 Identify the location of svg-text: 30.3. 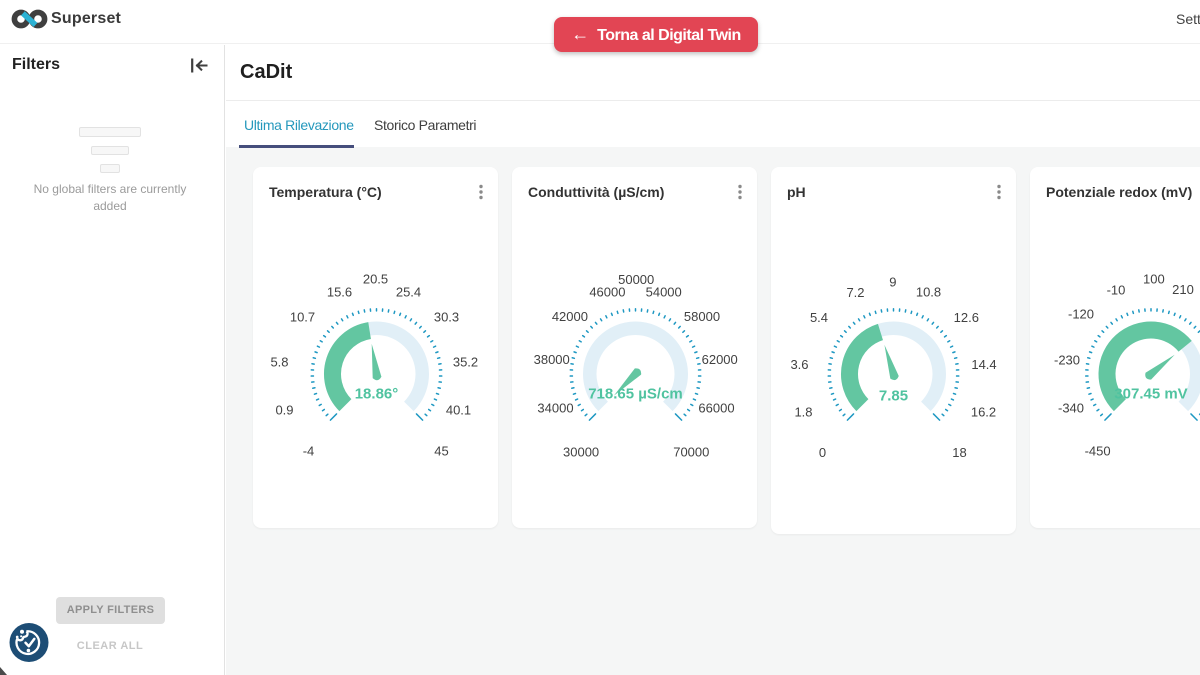
(446, 317).